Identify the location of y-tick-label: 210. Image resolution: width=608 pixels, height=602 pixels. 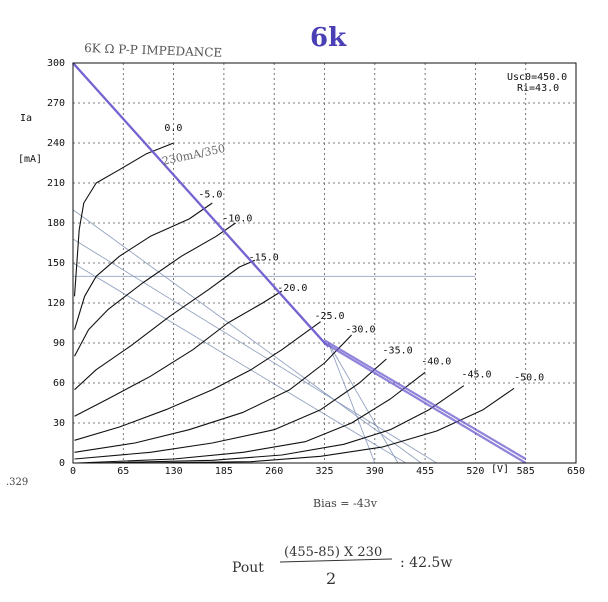
(56, 183).